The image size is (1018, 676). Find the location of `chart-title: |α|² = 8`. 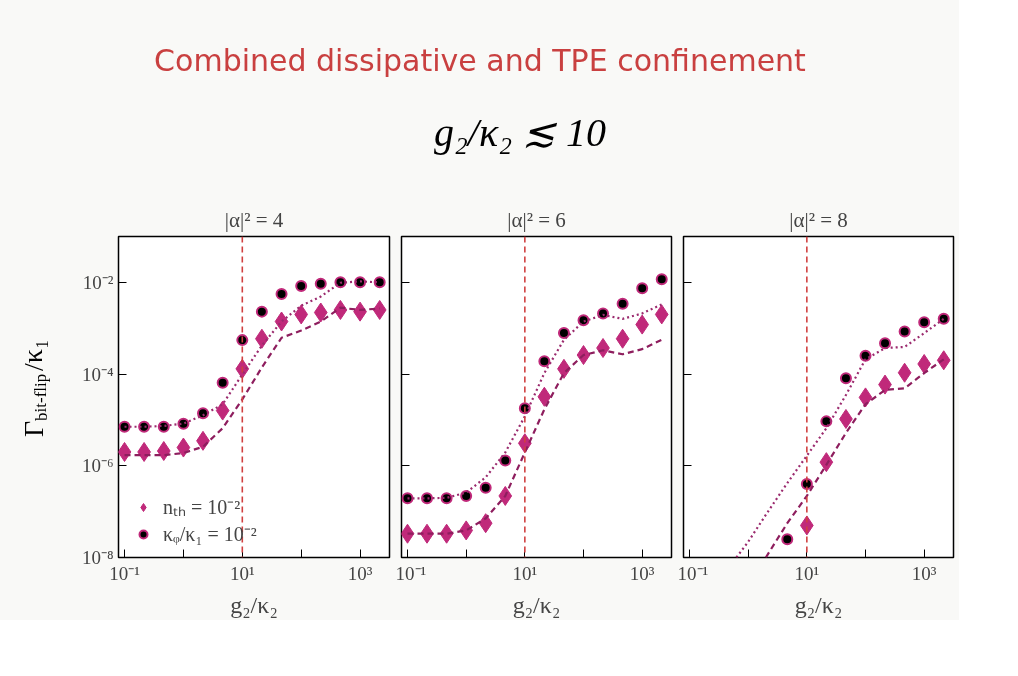

chart-title: |α|² = 8 is located at coordinates (818, 219).